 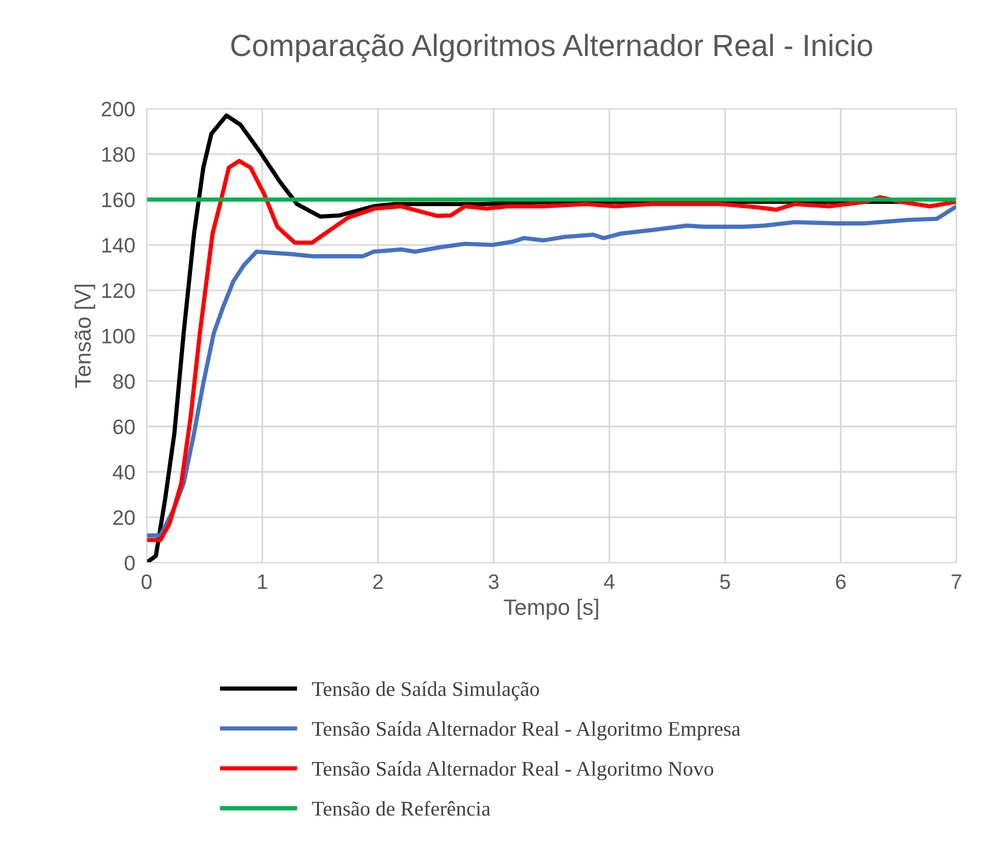 I want to click on x-tick-label: 2, so click(x=378, y=581).